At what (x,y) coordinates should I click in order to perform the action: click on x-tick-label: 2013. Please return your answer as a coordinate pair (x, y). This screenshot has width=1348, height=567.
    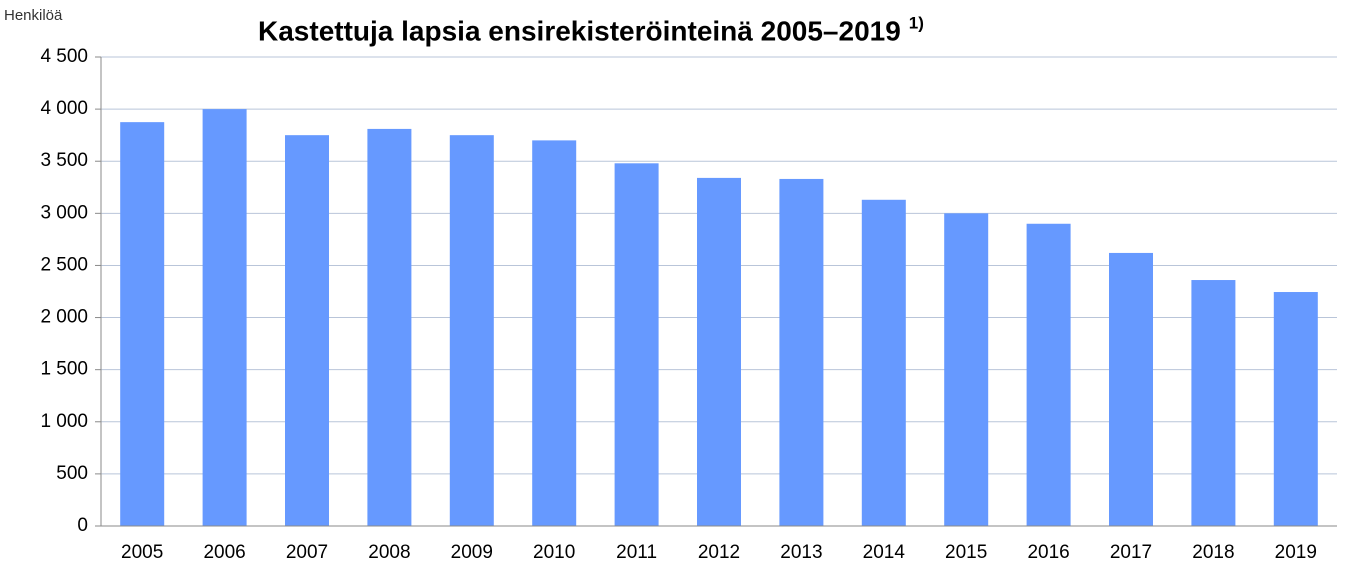
    Looking at the image, I should click on (801, 552).